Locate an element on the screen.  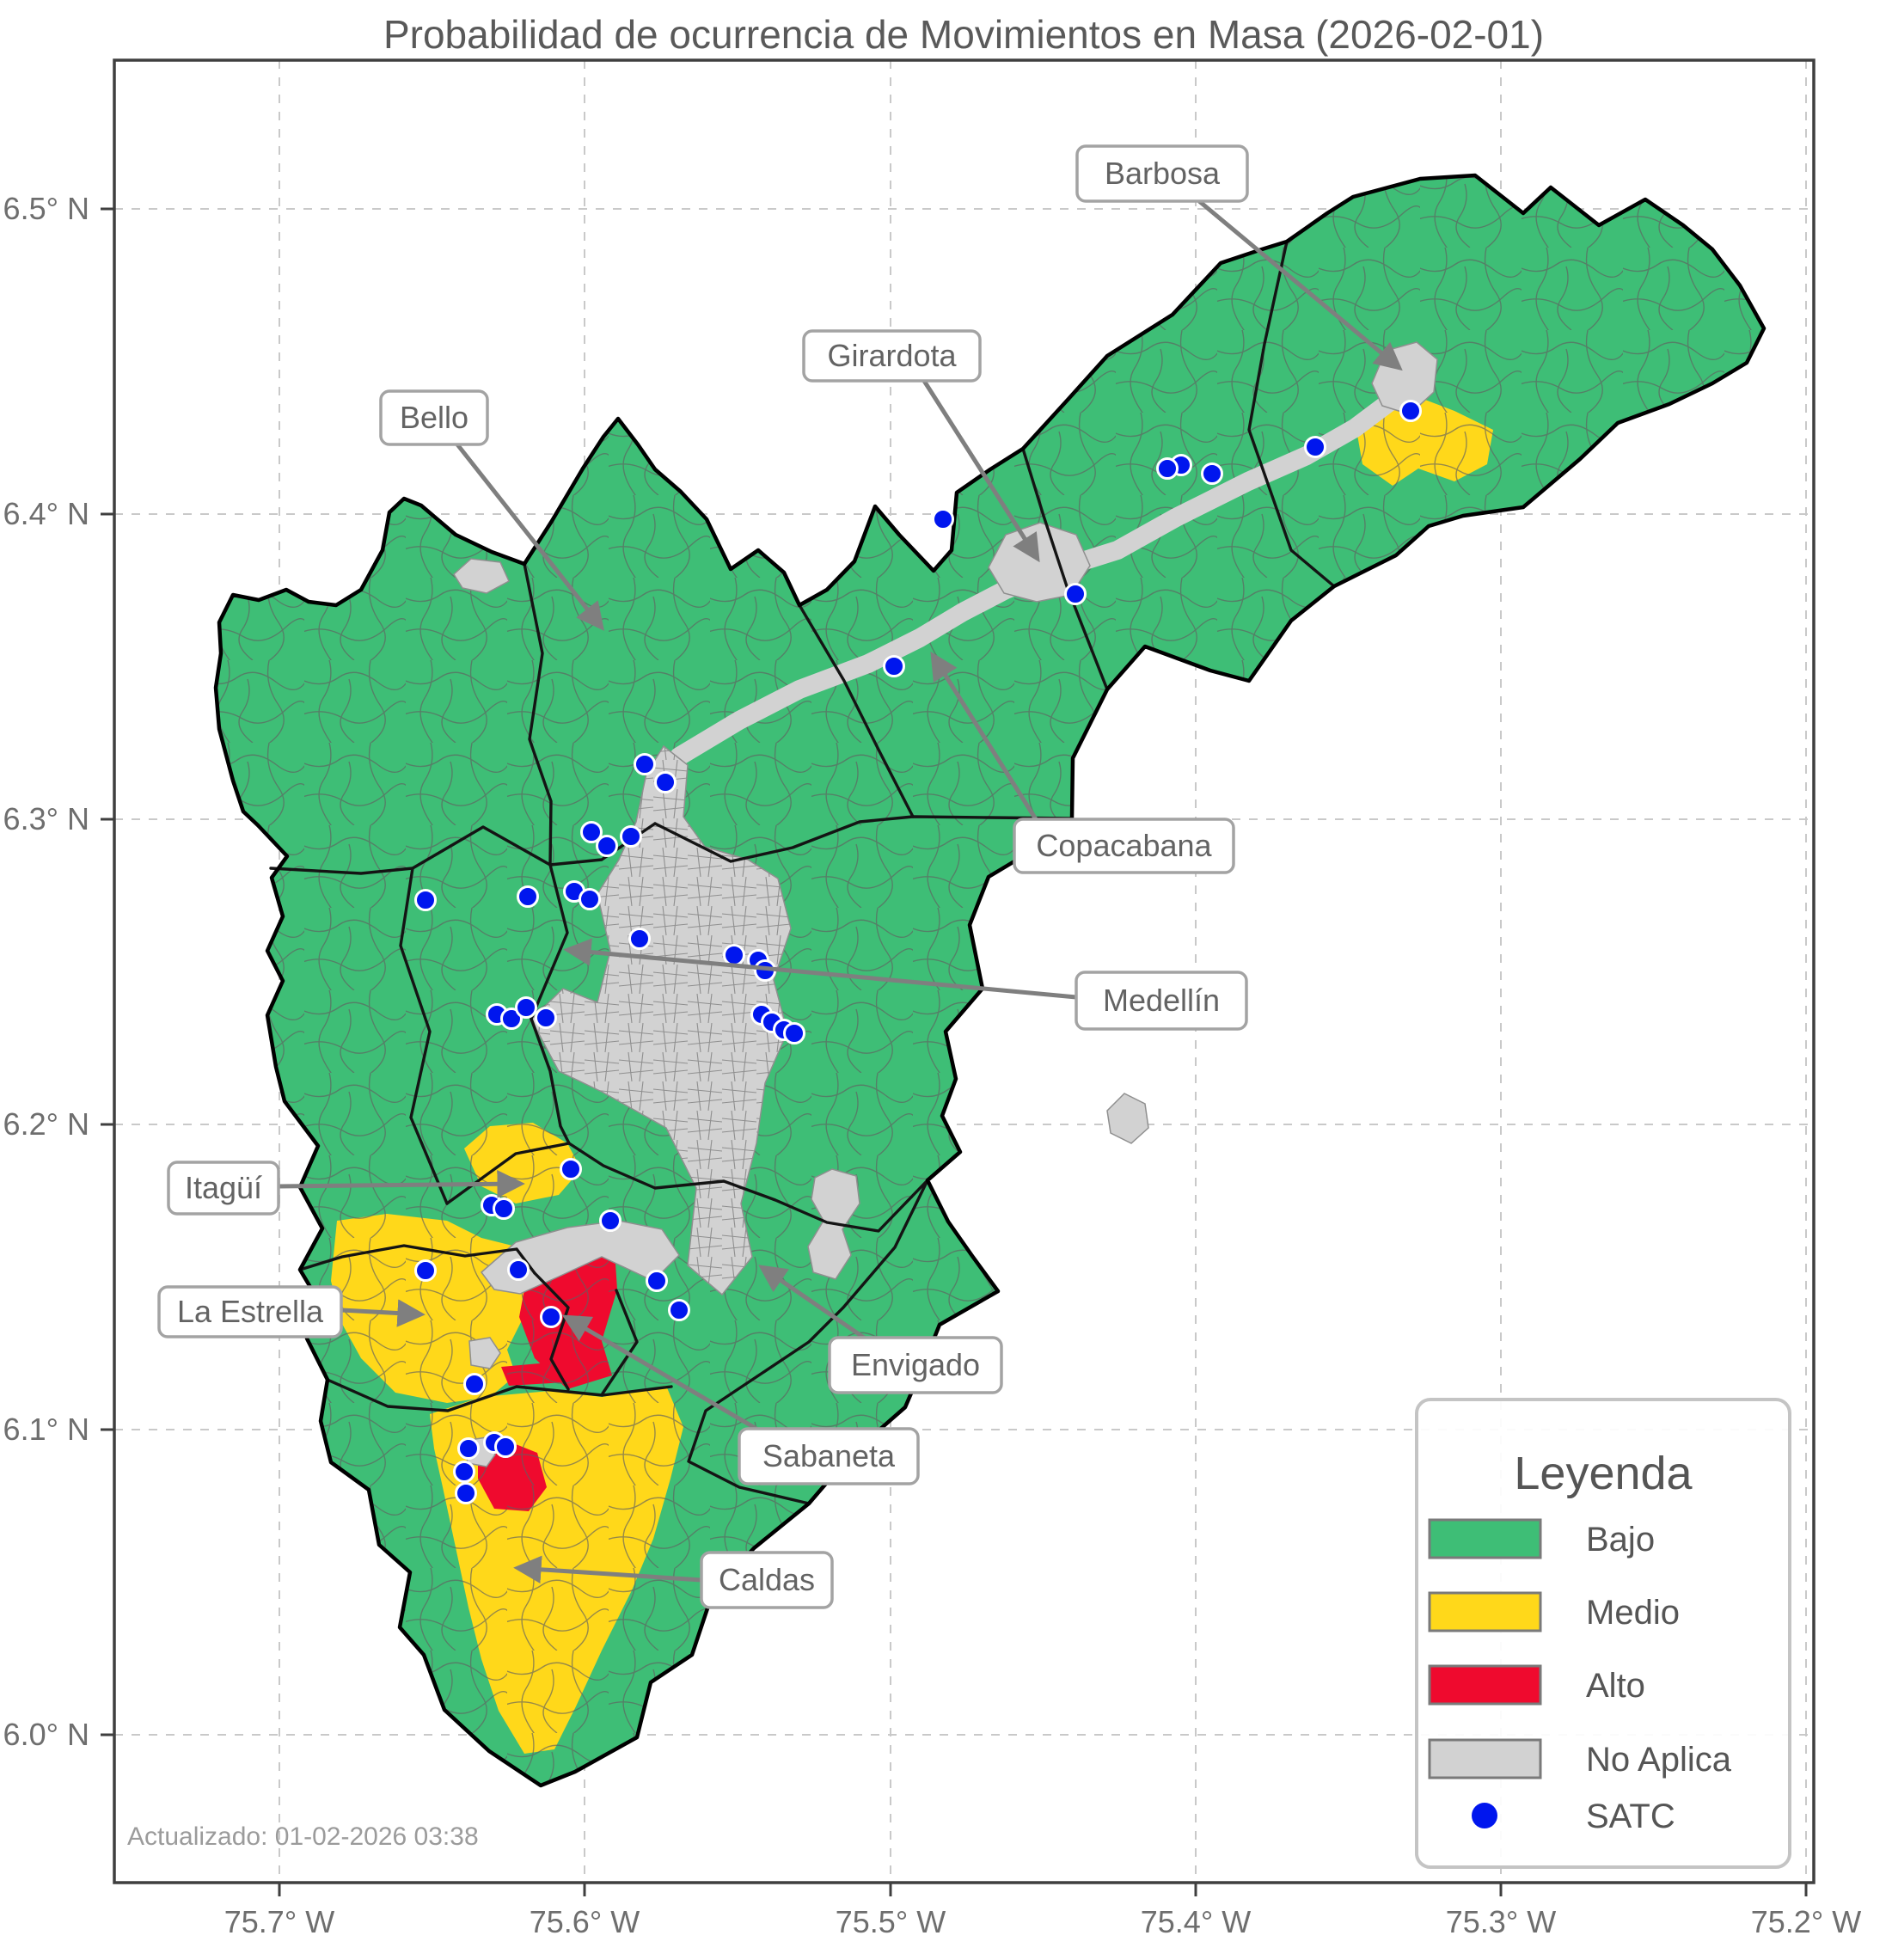
y-tick-label: 6.1° N is located at coordinates (46, 1429).